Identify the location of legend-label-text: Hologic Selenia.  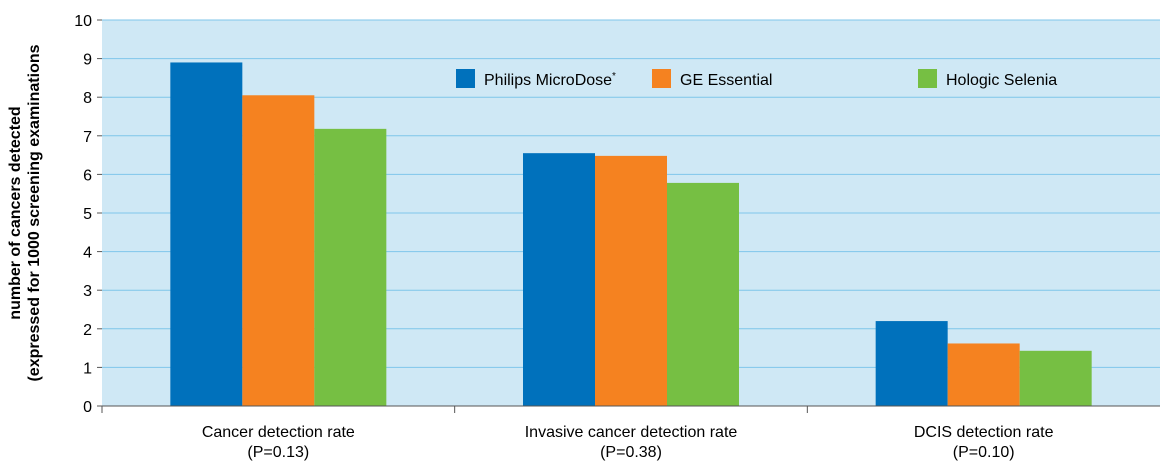
(1001, 80).